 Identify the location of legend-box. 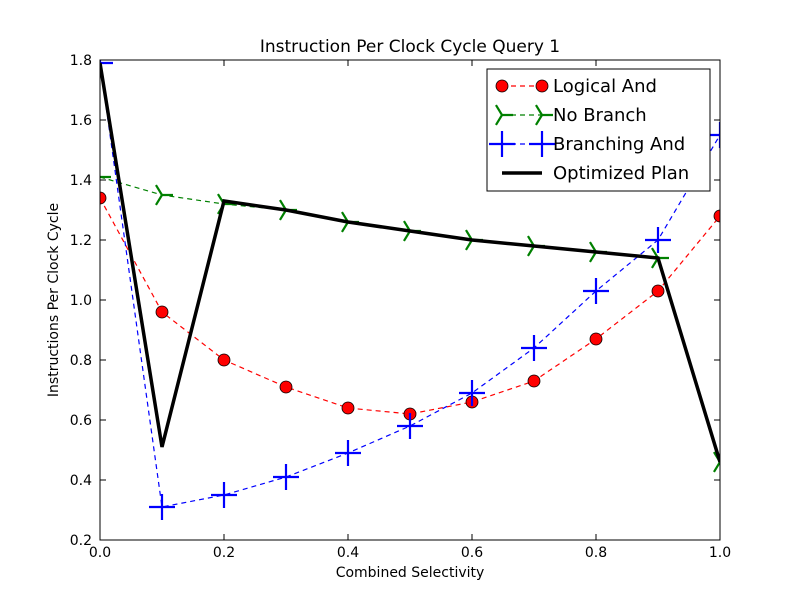
(598, 130).